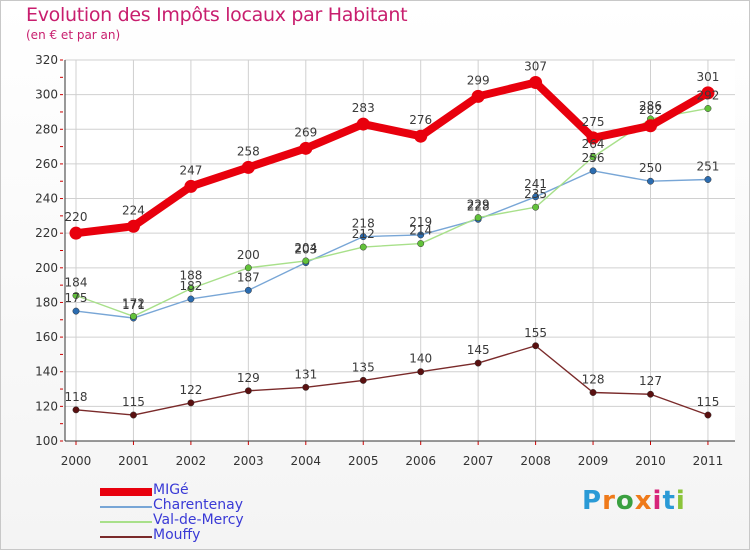 The height and width of the screenshot is (550, 750). I want to click on series-mig--data-label: 299, so click(478, 80).